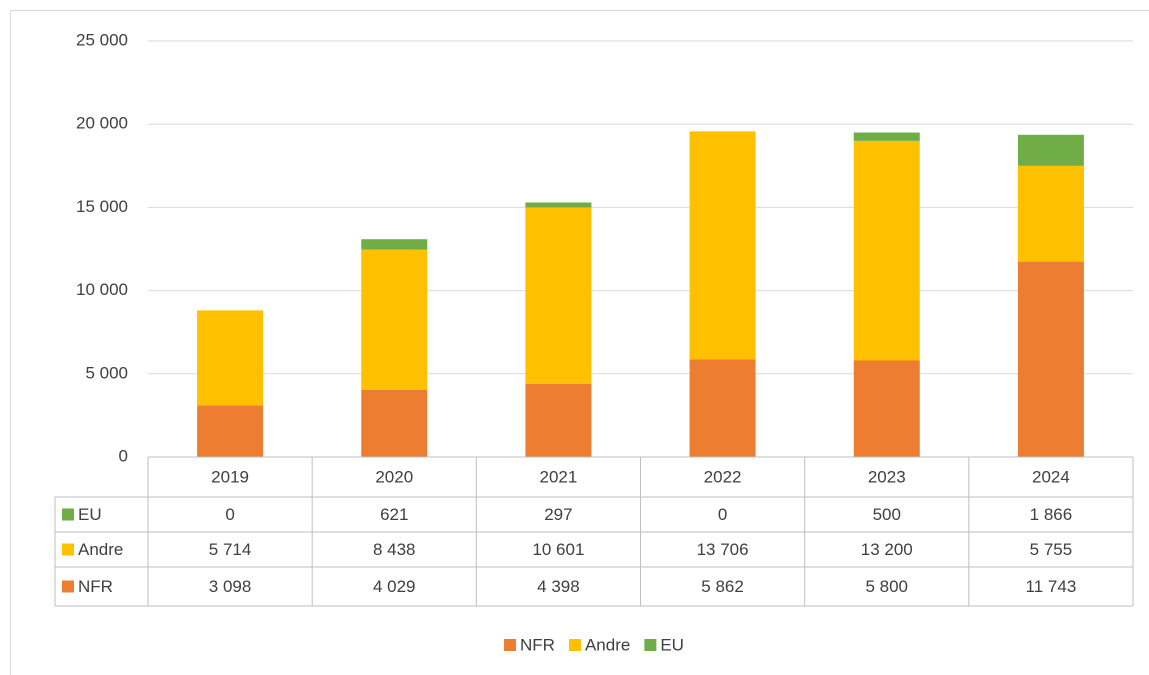 This screenshot has height=675, width=1149. Describe the element at coordinates (672, 644) in the screenshot. I see `legend-label: EU` at that location.